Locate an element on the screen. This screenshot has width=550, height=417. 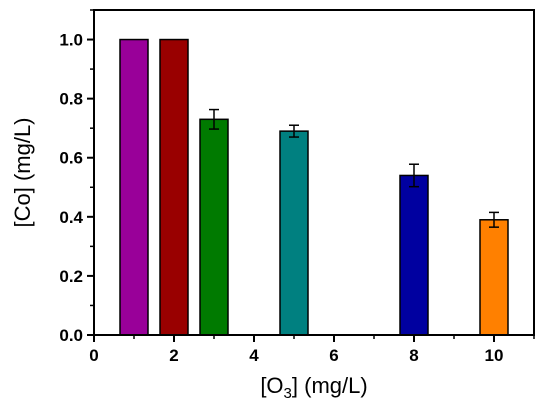
y-tick-label-3: 0.6 is located at coordinates (71, 158).